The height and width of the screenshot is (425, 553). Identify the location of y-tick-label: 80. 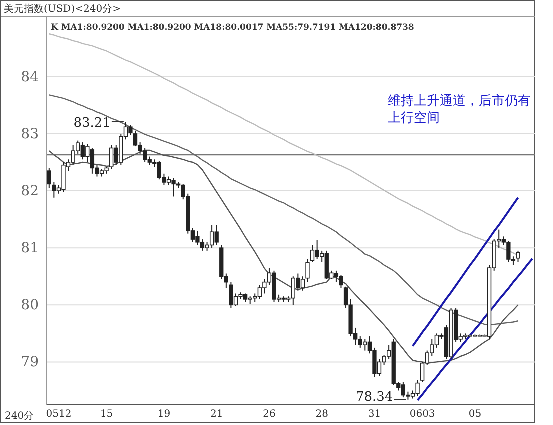
(30, 306).